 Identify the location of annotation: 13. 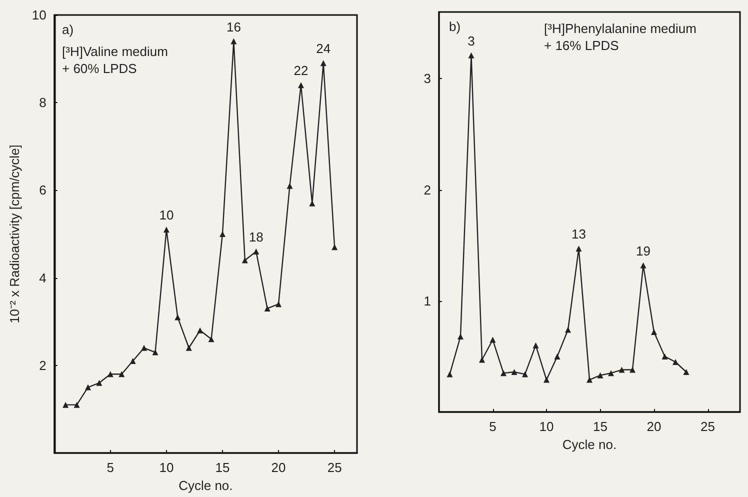
(579, 234).